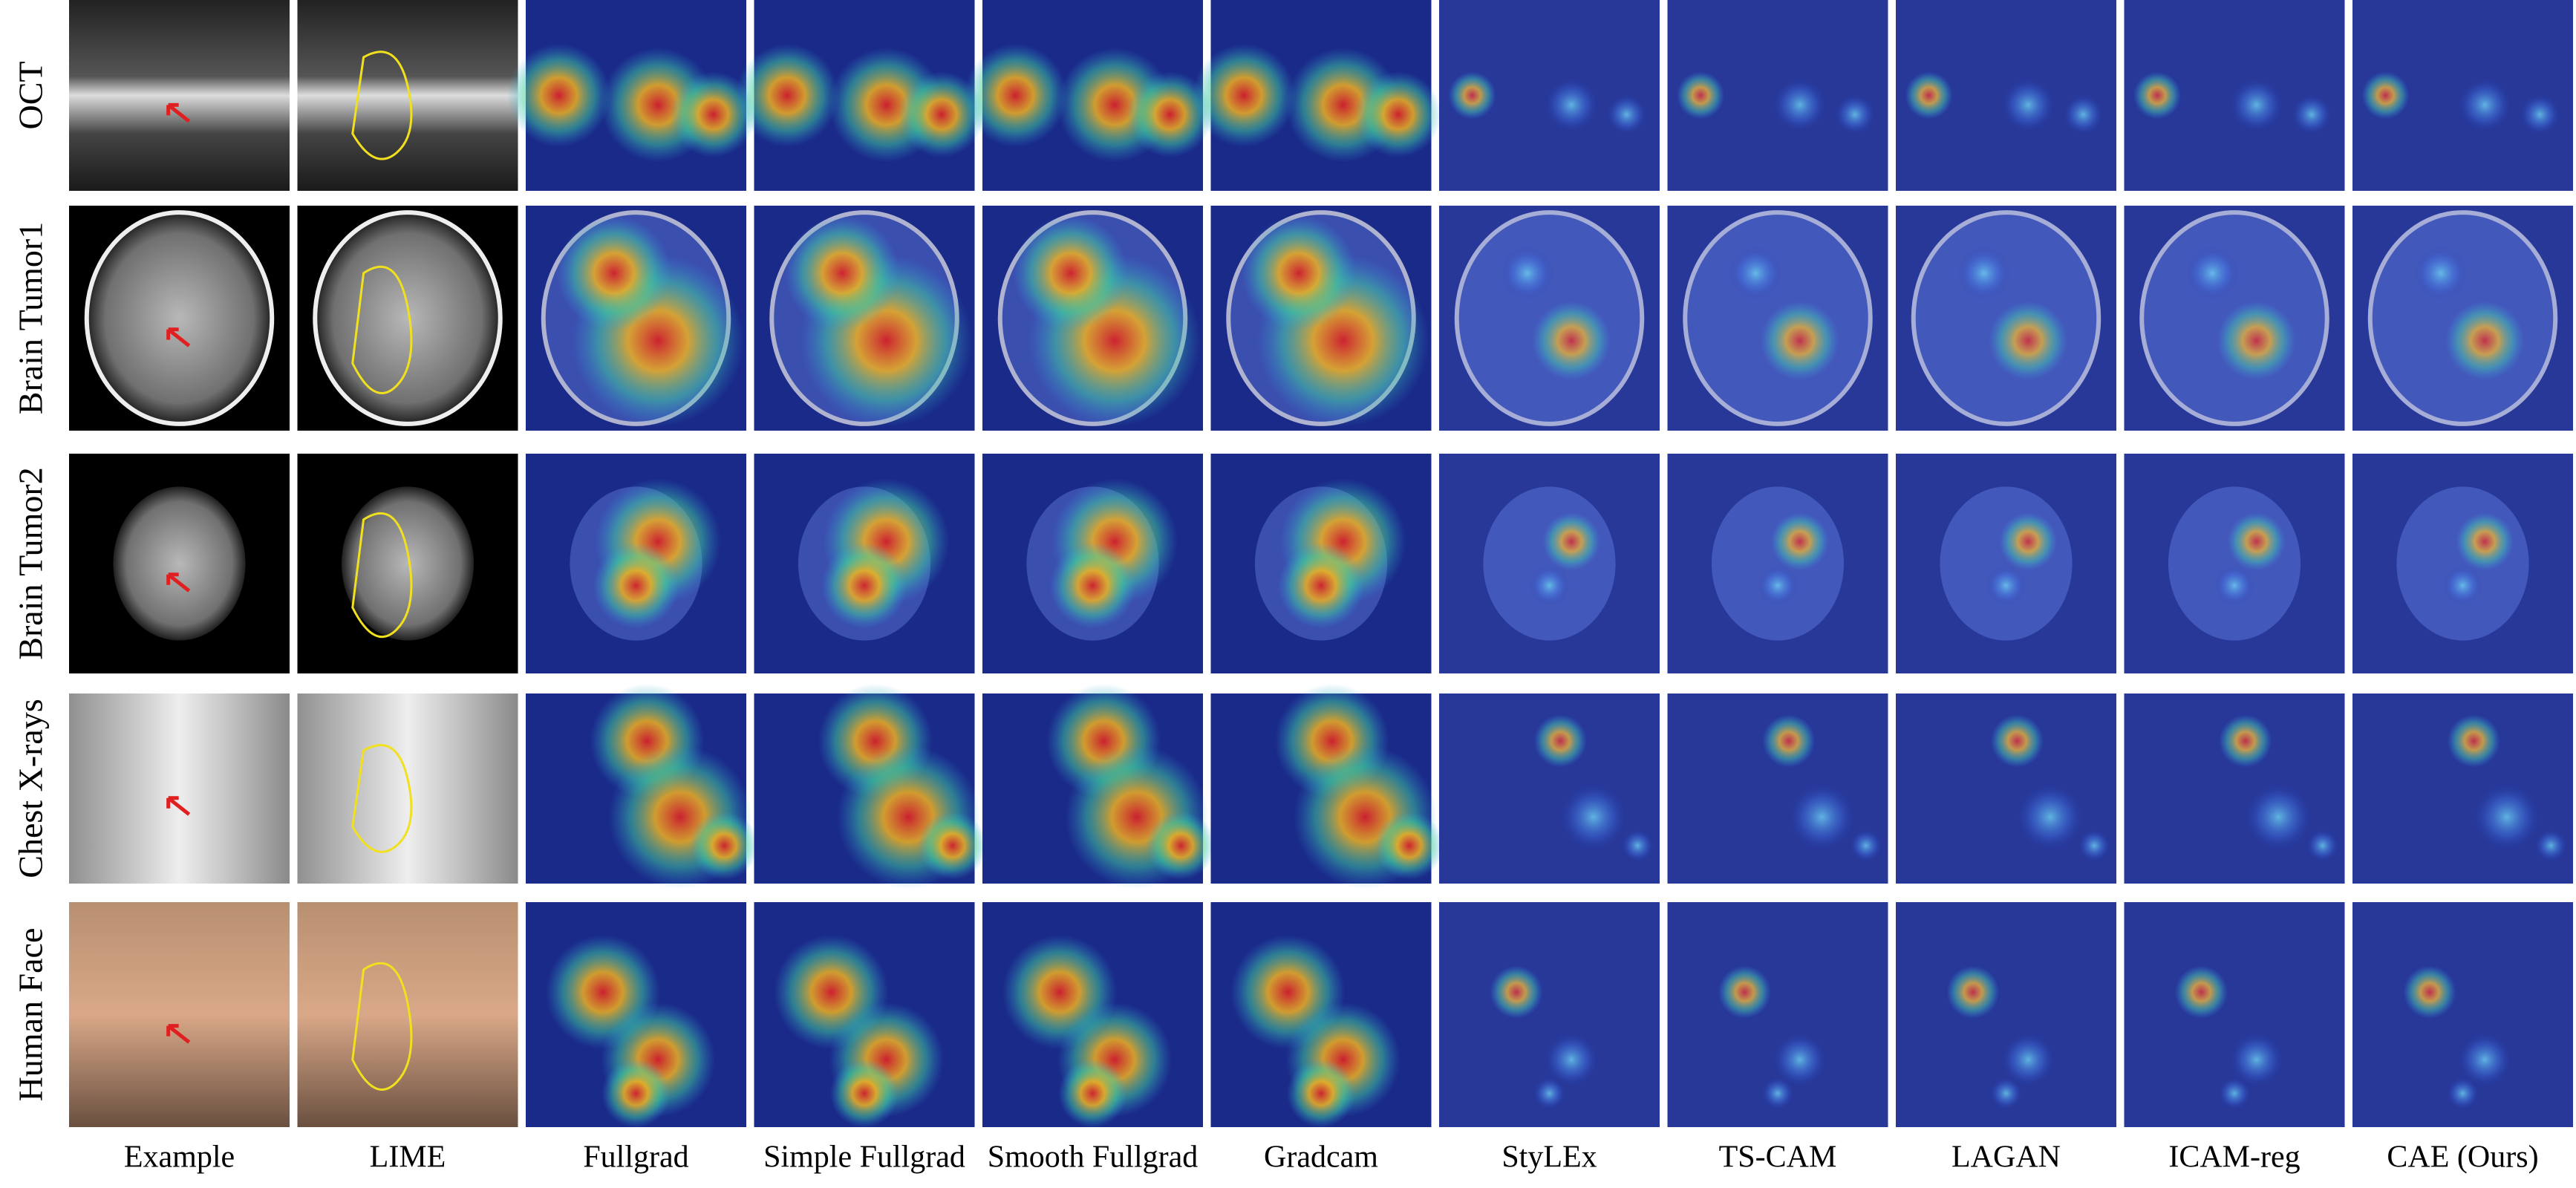 This screenshot has width=2576, height=1188. What do you see at coordinates (408, 1158) in the screenshot?
I see `column-label: LIME` at bounding box center [408, 1158].